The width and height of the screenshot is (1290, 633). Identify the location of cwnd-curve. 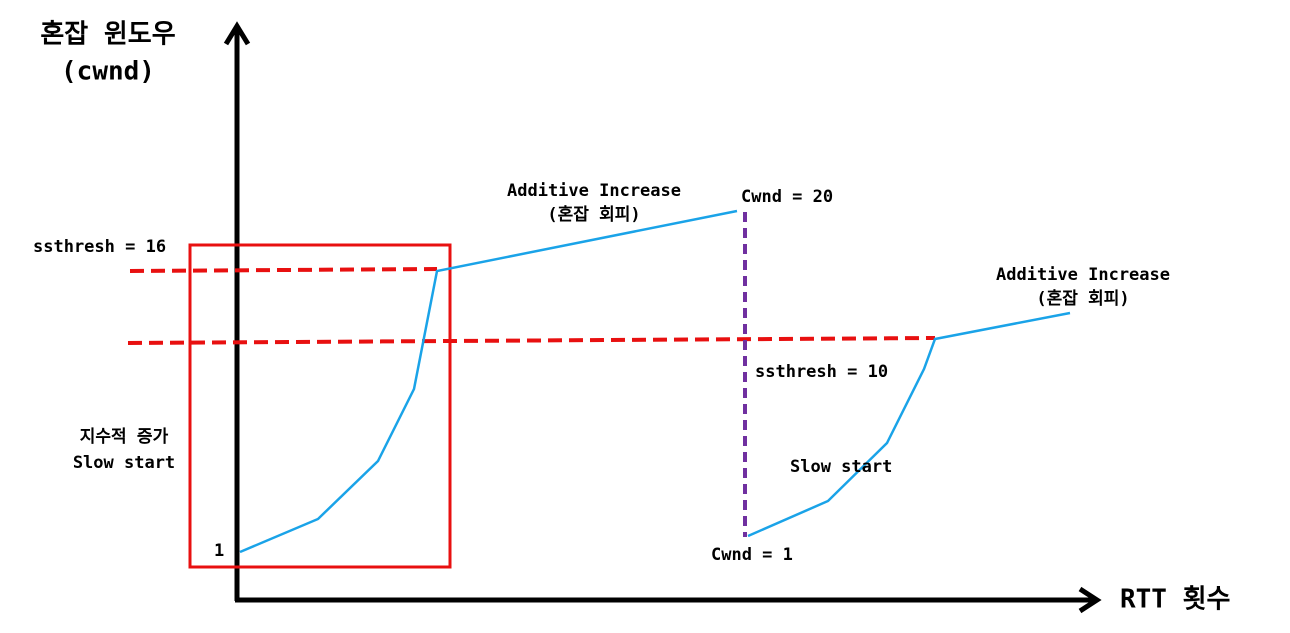
(909, 424).